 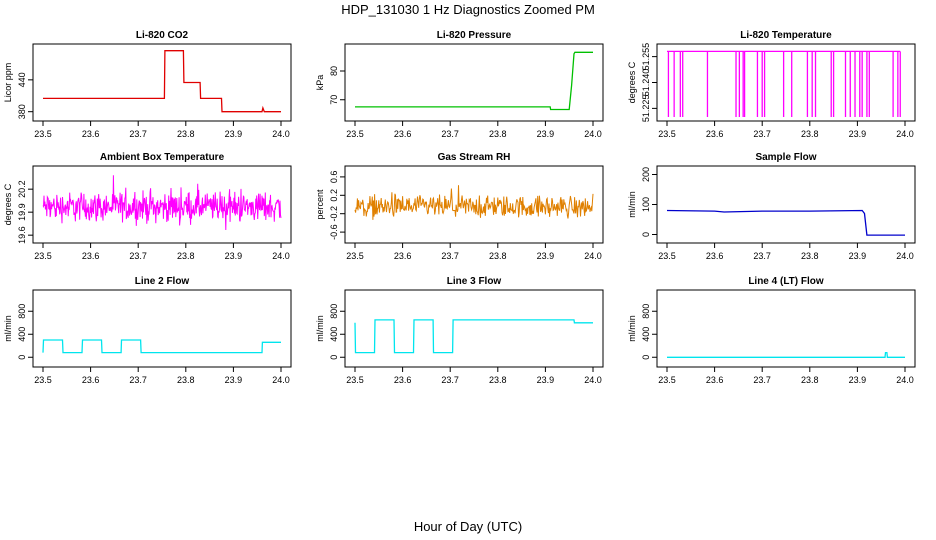 What do you see at coordinates (473, 336) in the screenshot?
I see `panel-8-series-line` at bounding box center [473, 336].